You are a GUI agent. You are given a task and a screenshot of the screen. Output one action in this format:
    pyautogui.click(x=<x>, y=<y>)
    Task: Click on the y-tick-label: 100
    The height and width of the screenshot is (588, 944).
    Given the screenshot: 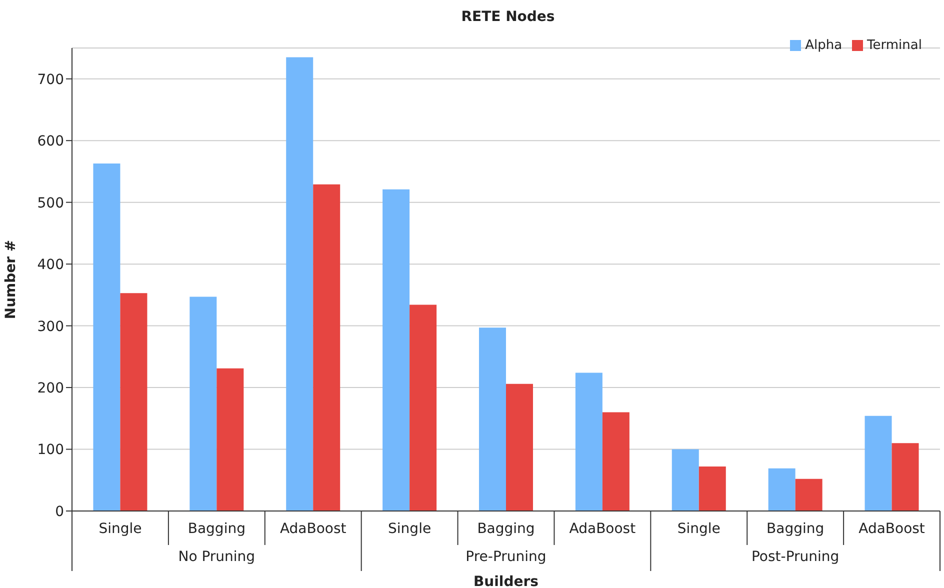 What is the action you would take?
    pyautogui.click(x=50, y=450)
    